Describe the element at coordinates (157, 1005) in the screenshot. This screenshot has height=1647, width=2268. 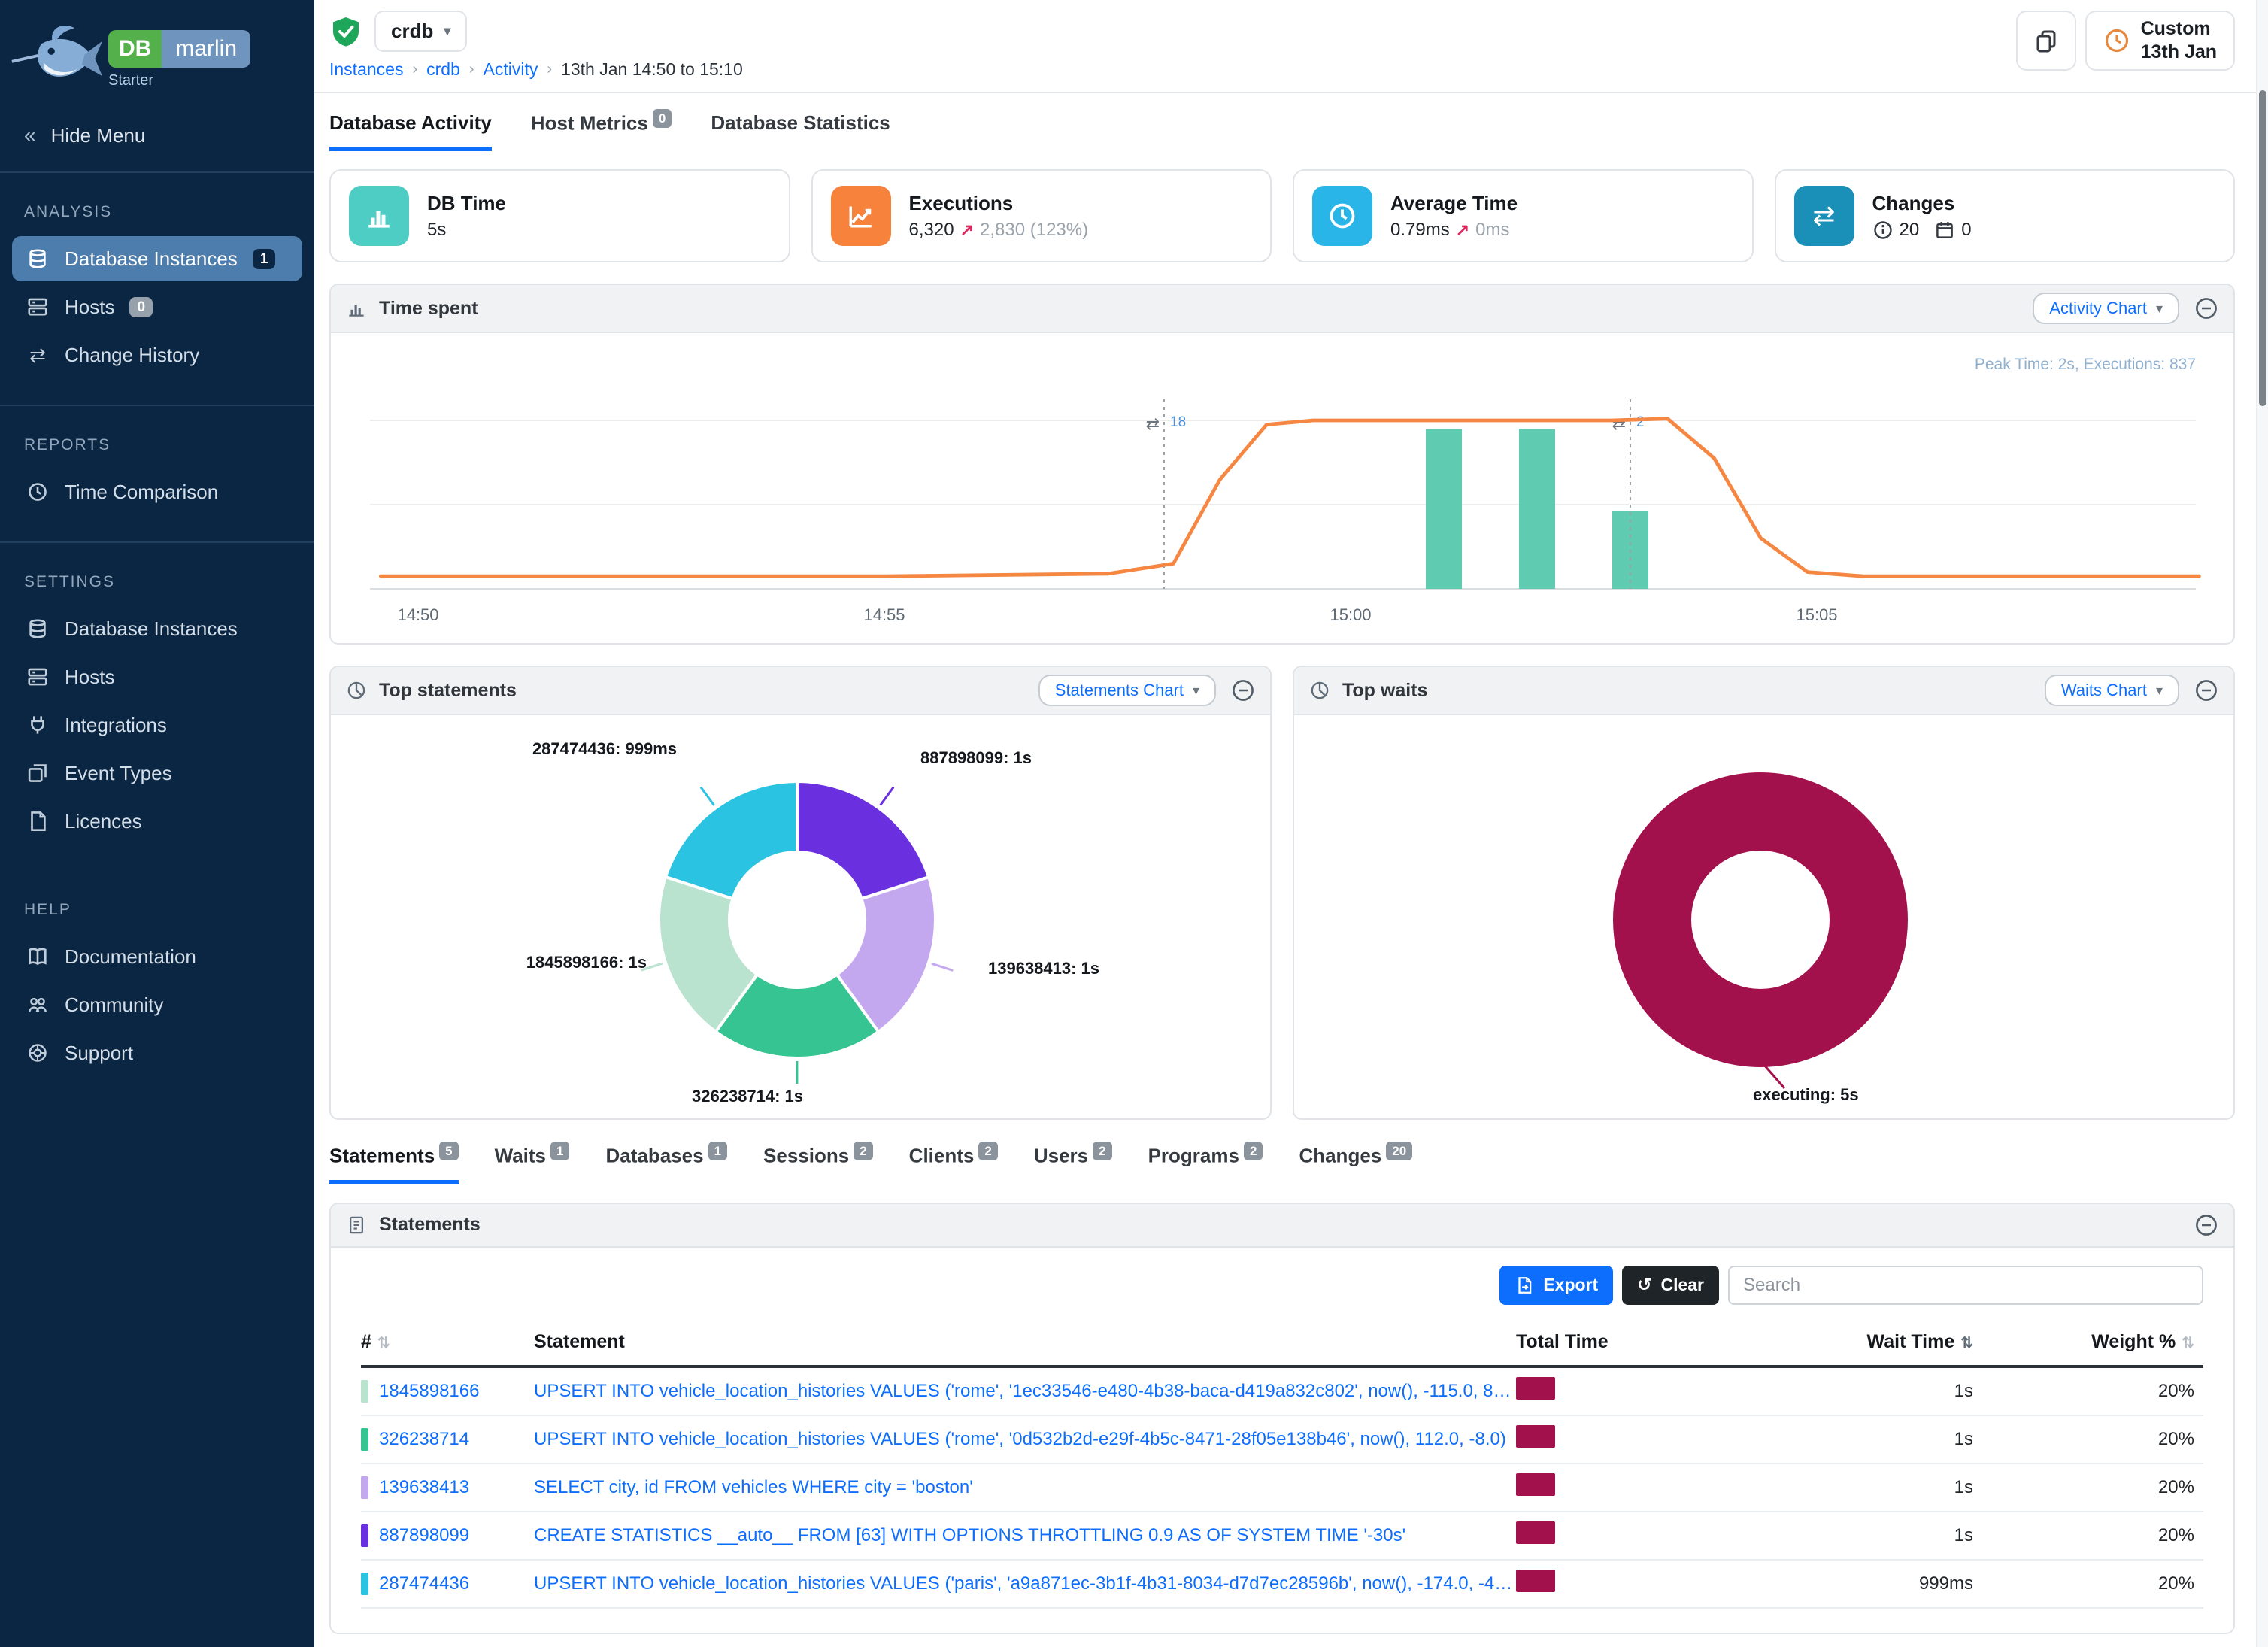
I see `sidebar-item-community: Community` at that location.